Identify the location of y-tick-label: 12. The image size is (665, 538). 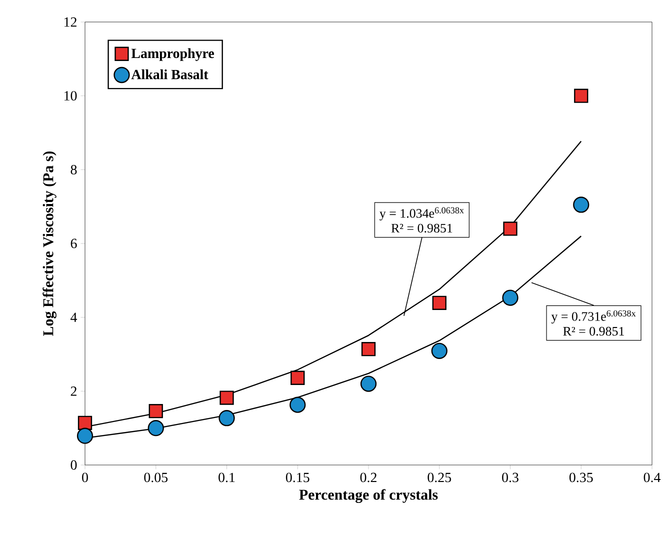
(70, 22).